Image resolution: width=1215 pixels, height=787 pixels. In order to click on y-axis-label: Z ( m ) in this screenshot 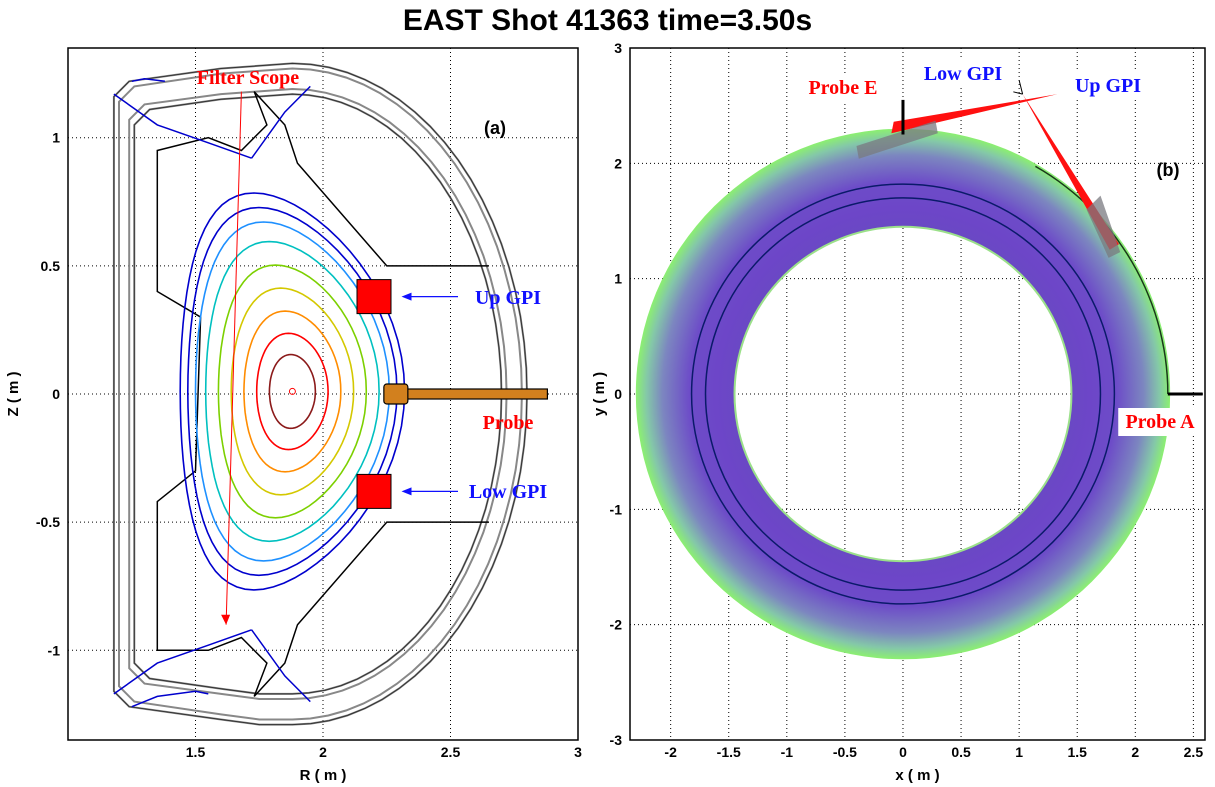, I will do `click(13, 394)`.